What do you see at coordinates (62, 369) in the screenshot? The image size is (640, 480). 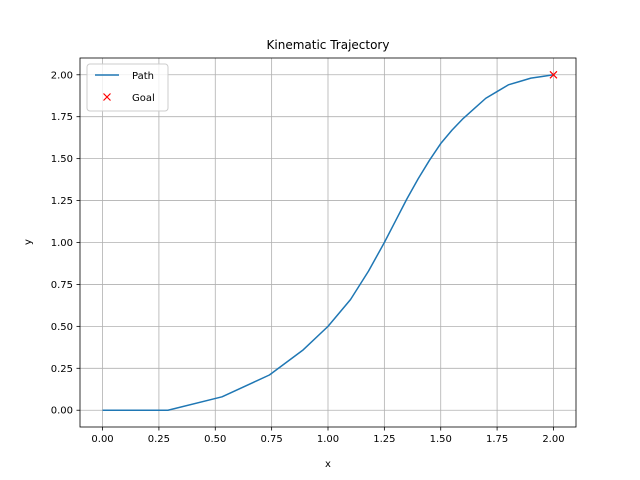 I see `y-tick-label: 0.25` at bounding box center [62, 369].